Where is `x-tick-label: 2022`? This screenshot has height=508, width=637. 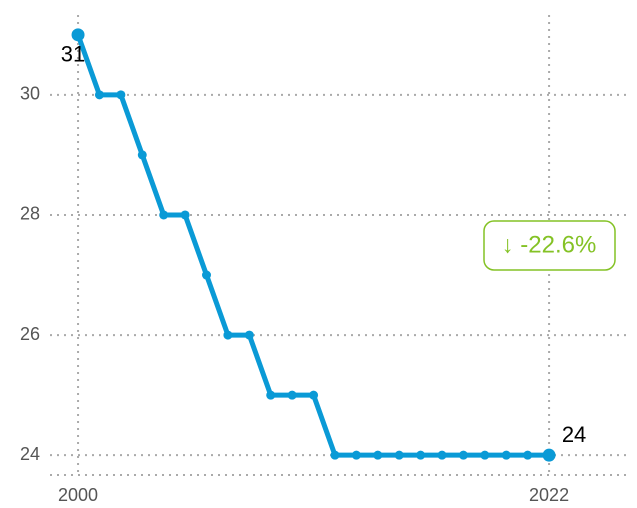 x-tick-label: 2022 is located at coordinates (549, 495).